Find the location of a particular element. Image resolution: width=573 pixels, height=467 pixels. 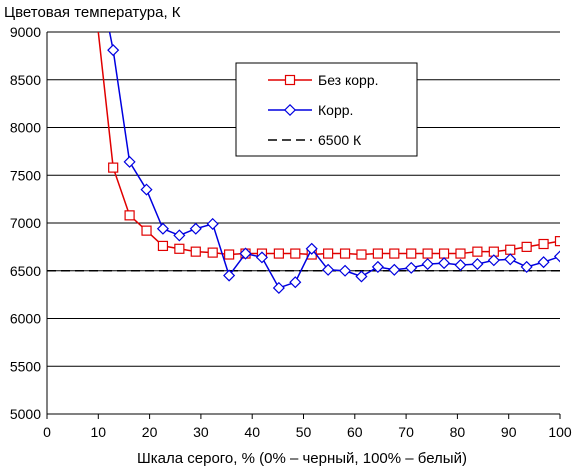

x-tick-label: 70 is located at coordinates (406, 432).